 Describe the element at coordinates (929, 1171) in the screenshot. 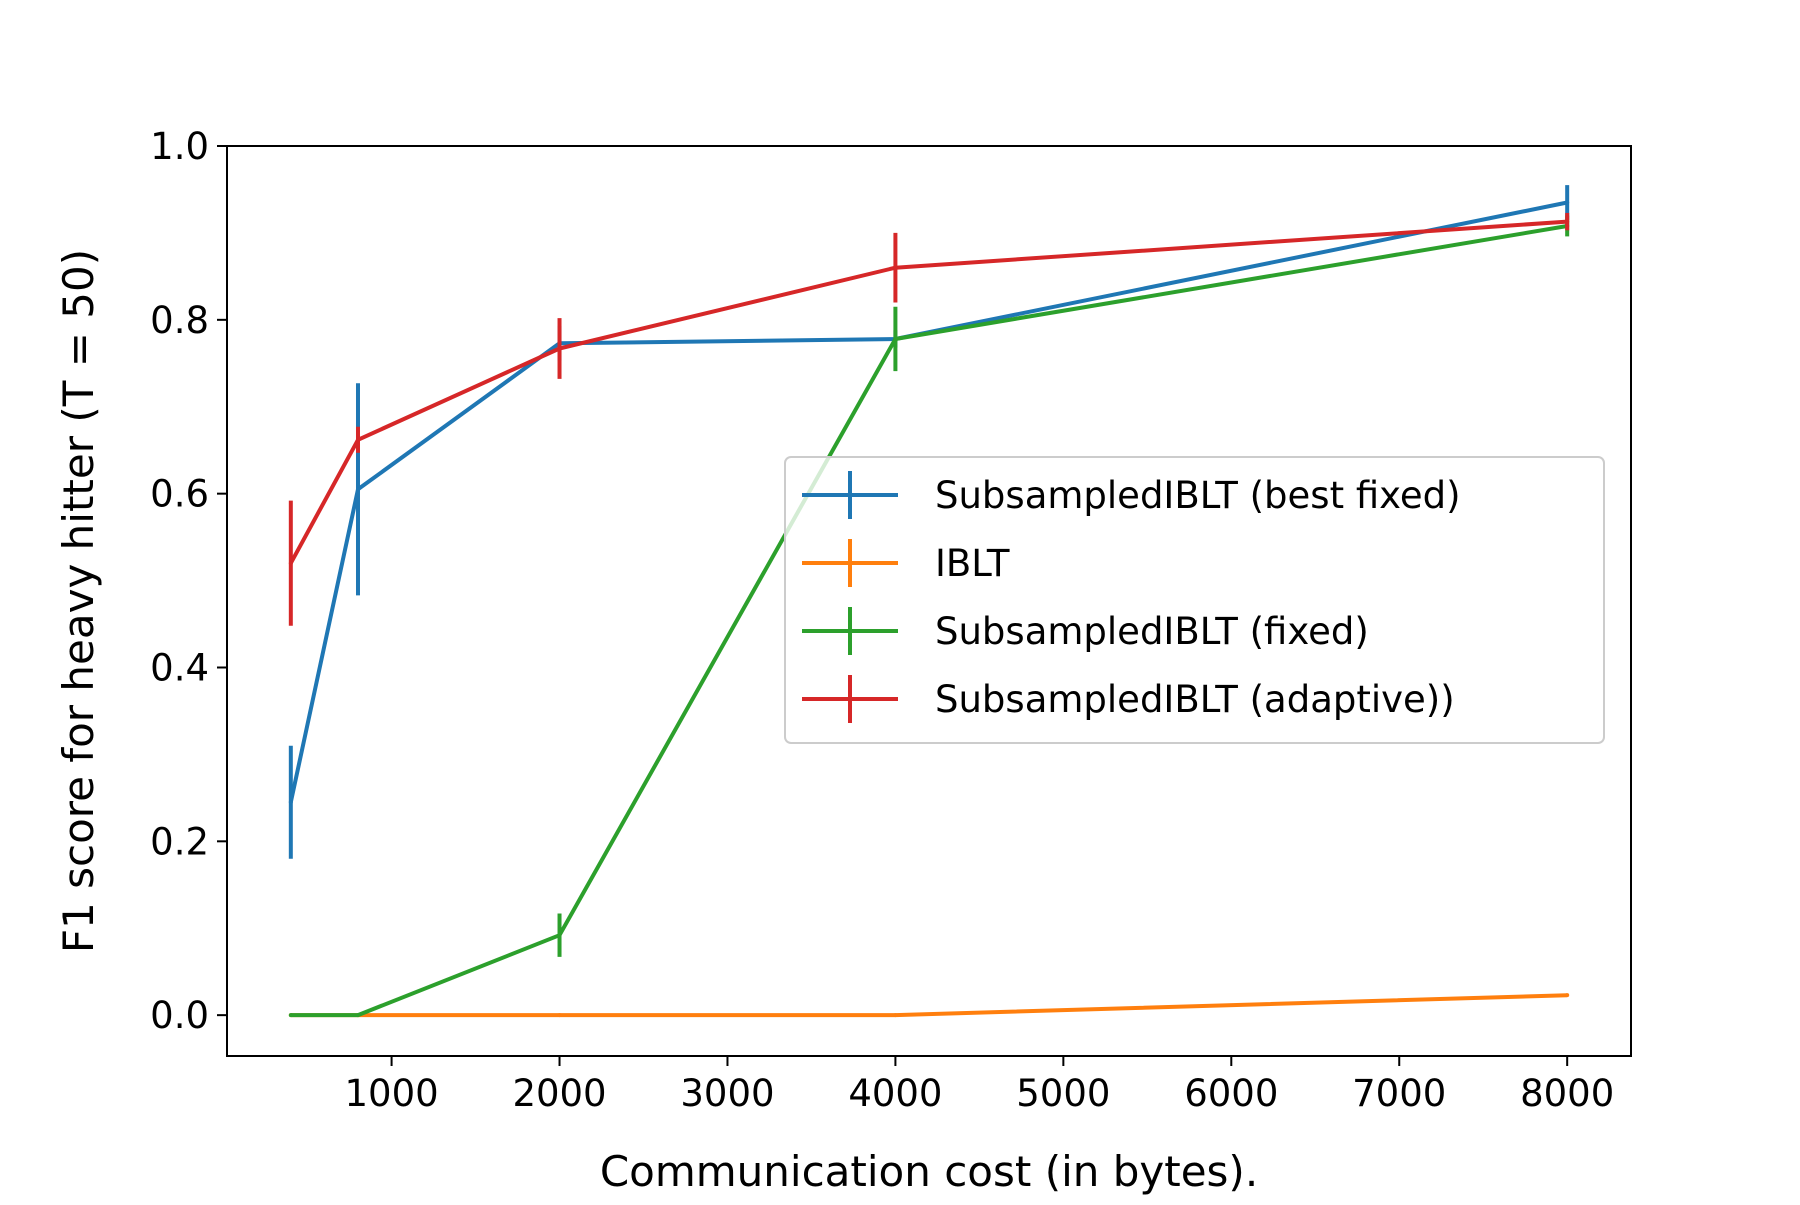

I see `x-axis-label: Communication cost (in bytes).` at that location.